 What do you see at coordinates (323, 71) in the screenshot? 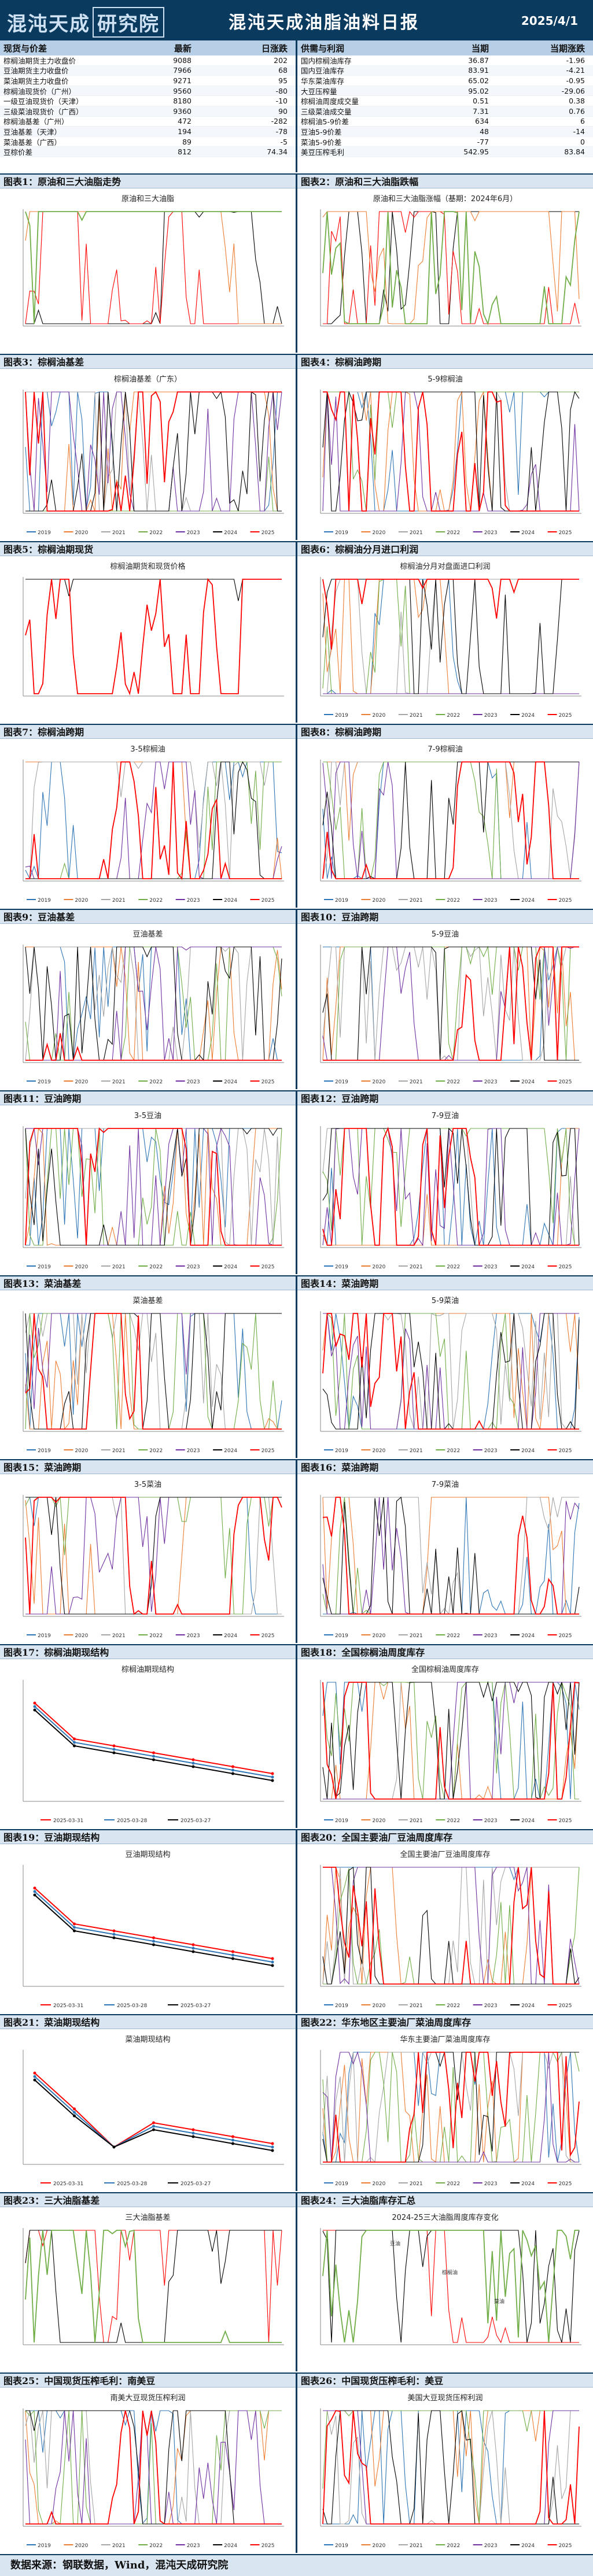
I see `quote-right-cell: 国内豆油库存` at bounding box center [323, 71].